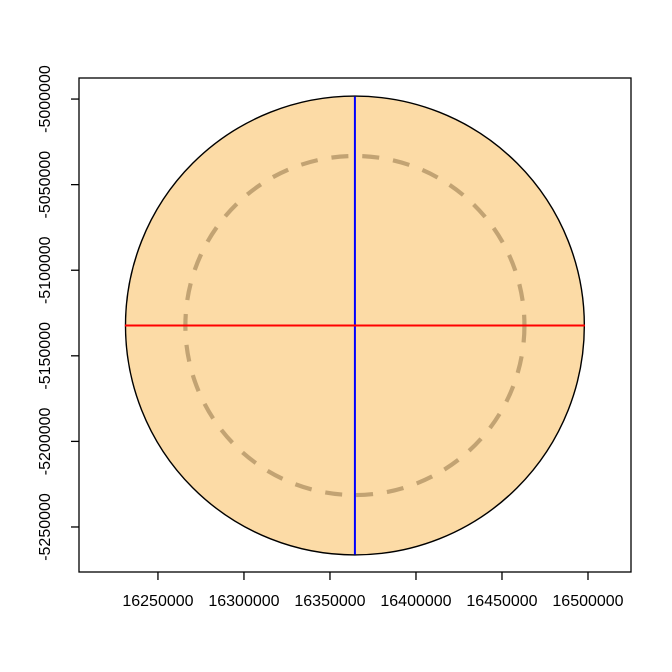 The image size is (672, 672). I want to click on y-tick-label: -5200000, so click(45, 441).